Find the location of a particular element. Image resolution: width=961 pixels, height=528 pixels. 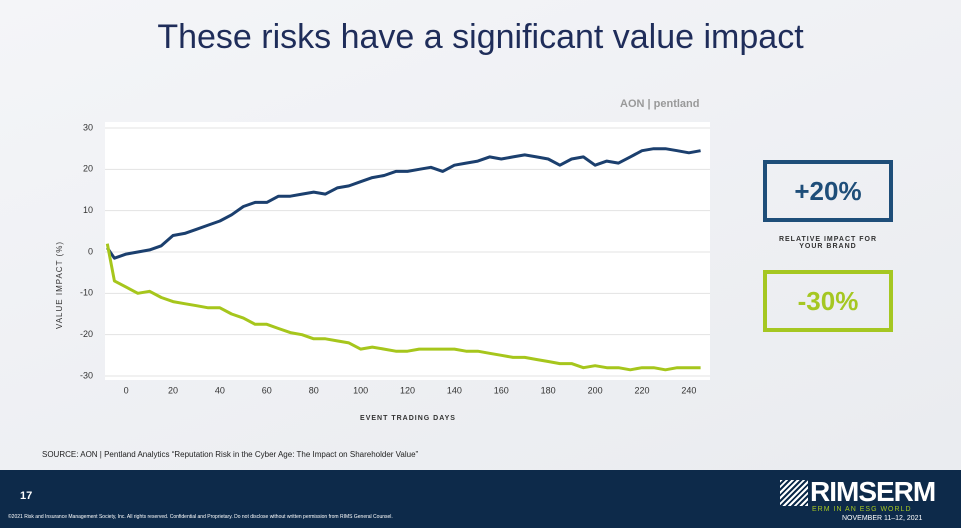

x-tick-label: 140 is located at coordinates (454, 390).